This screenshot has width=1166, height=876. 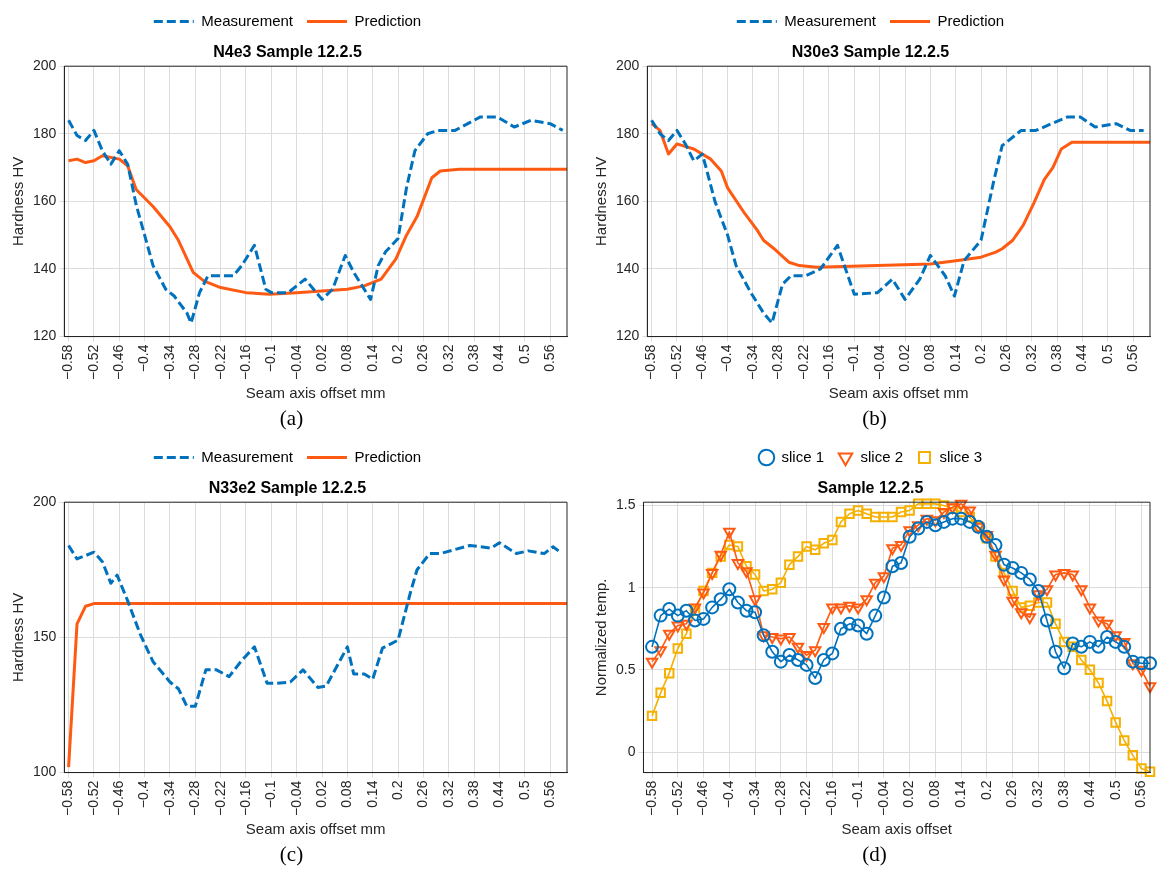 What do you see at coordinates (601, 637) in the screenshot?
I see `y-axis-title: Normalized temp.` at bounding box center [601, 637].